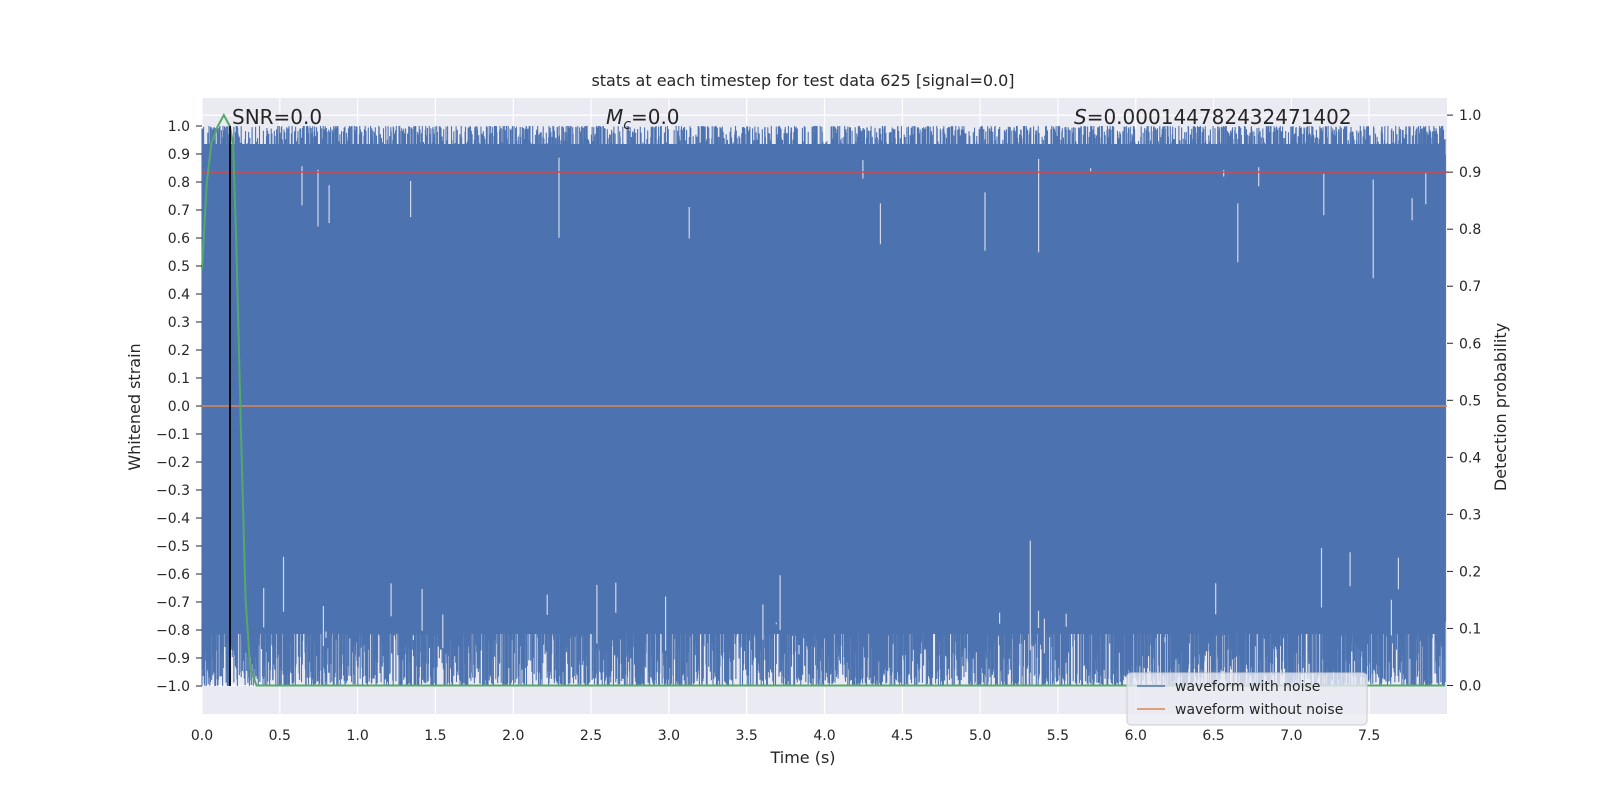 This screenshot has height=800, width=1600. I want to click on y-left-tick-label: 0.1, so click(179, 379).